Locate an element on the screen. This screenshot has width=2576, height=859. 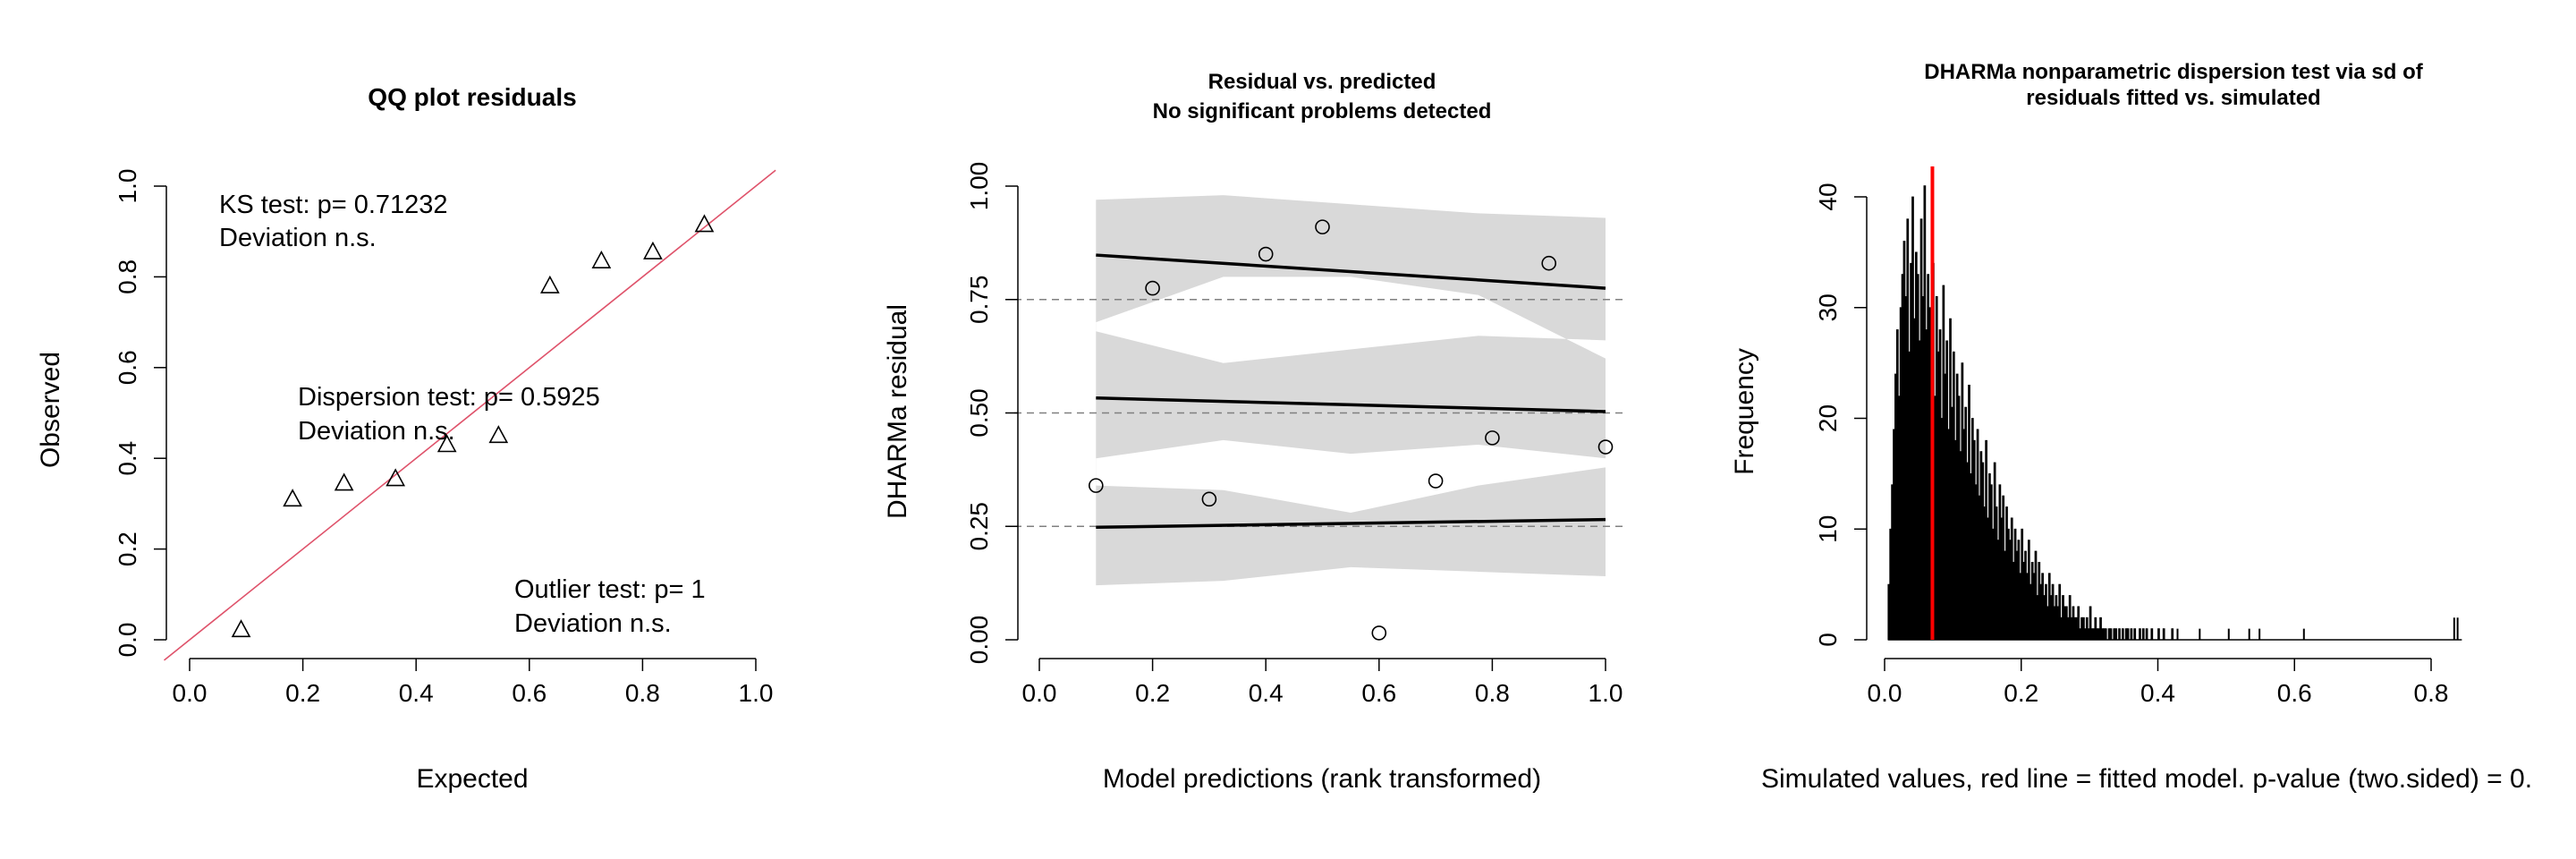
qq-x-tick-label: 0.0 is located at coordinates (190, 693).